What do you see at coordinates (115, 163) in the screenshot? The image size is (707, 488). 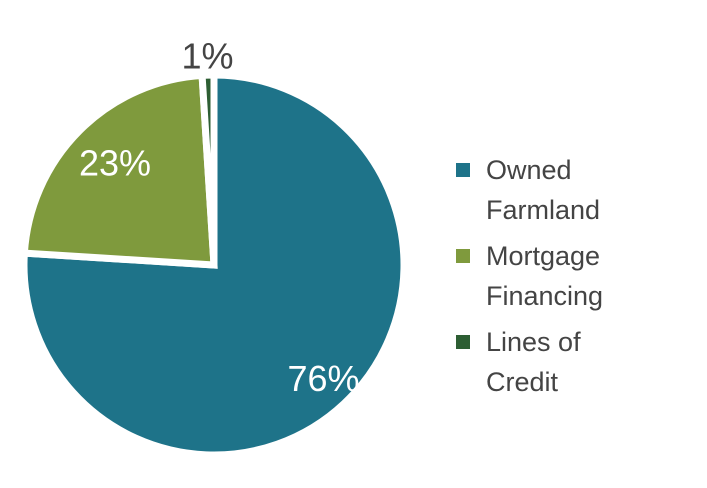 I see `value-label: 23%` at bounding box center [115, 163].